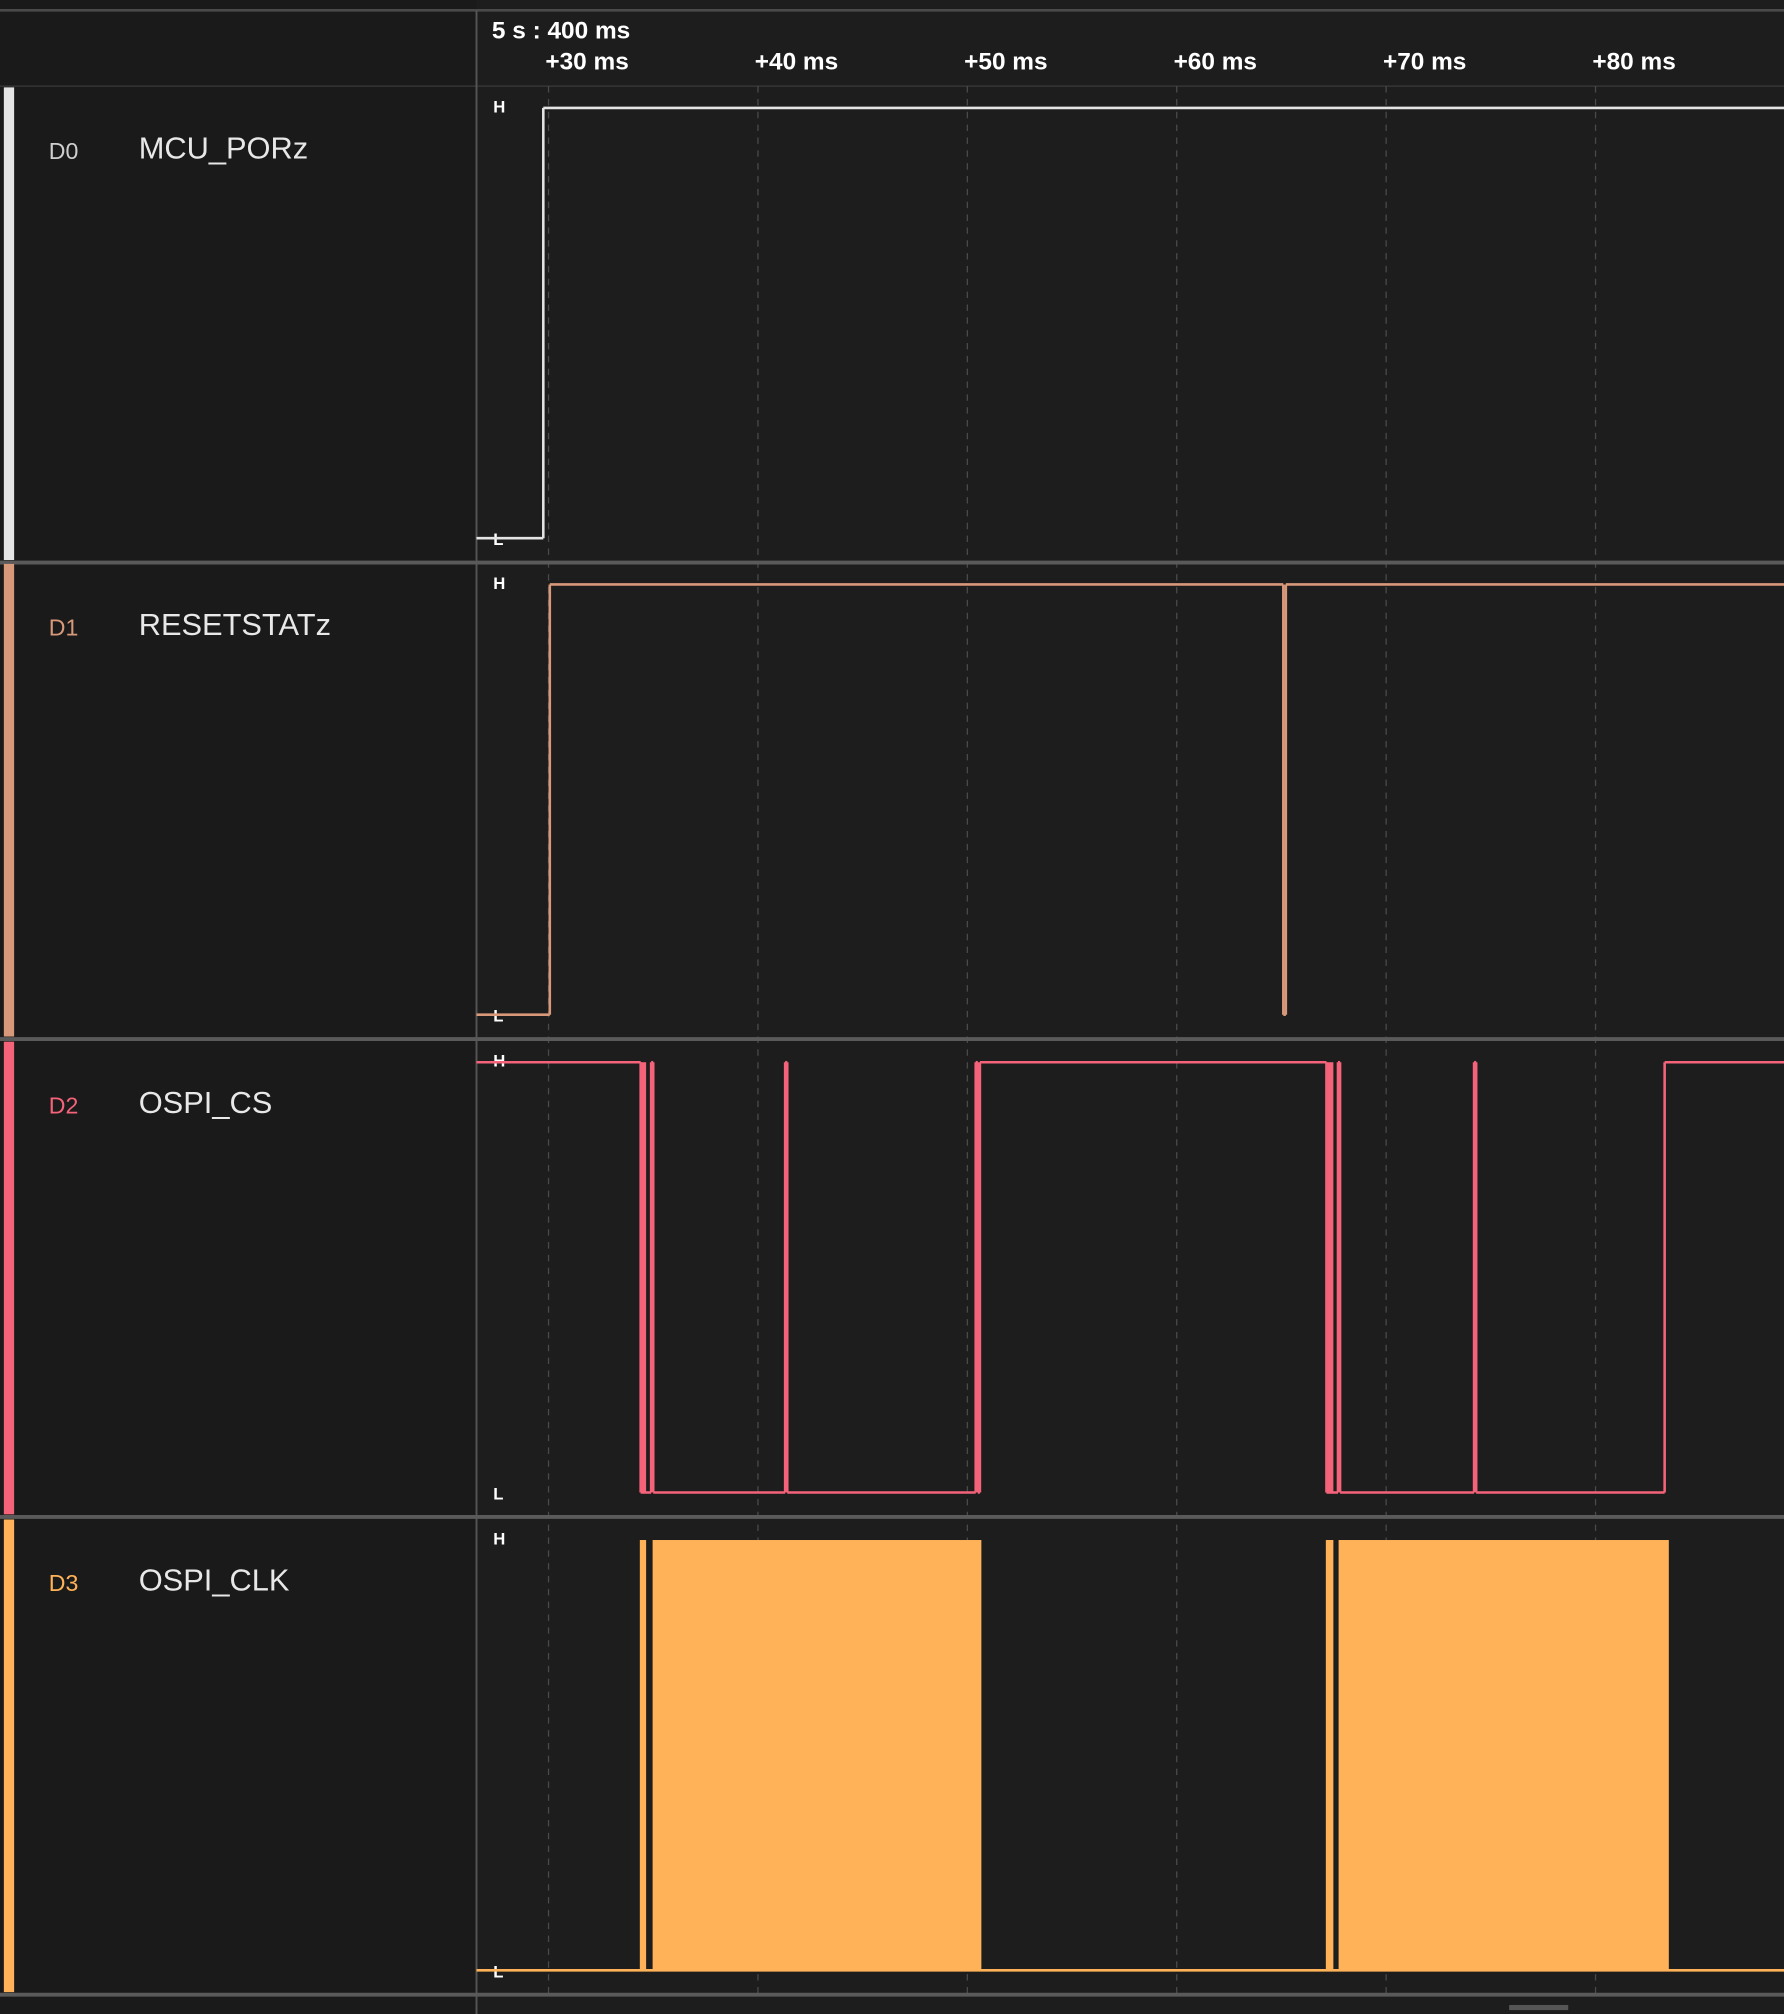  Describe the element at coordinates (1005, 61) in the screenshot. I see `tick-label: +50 ms` at that location.